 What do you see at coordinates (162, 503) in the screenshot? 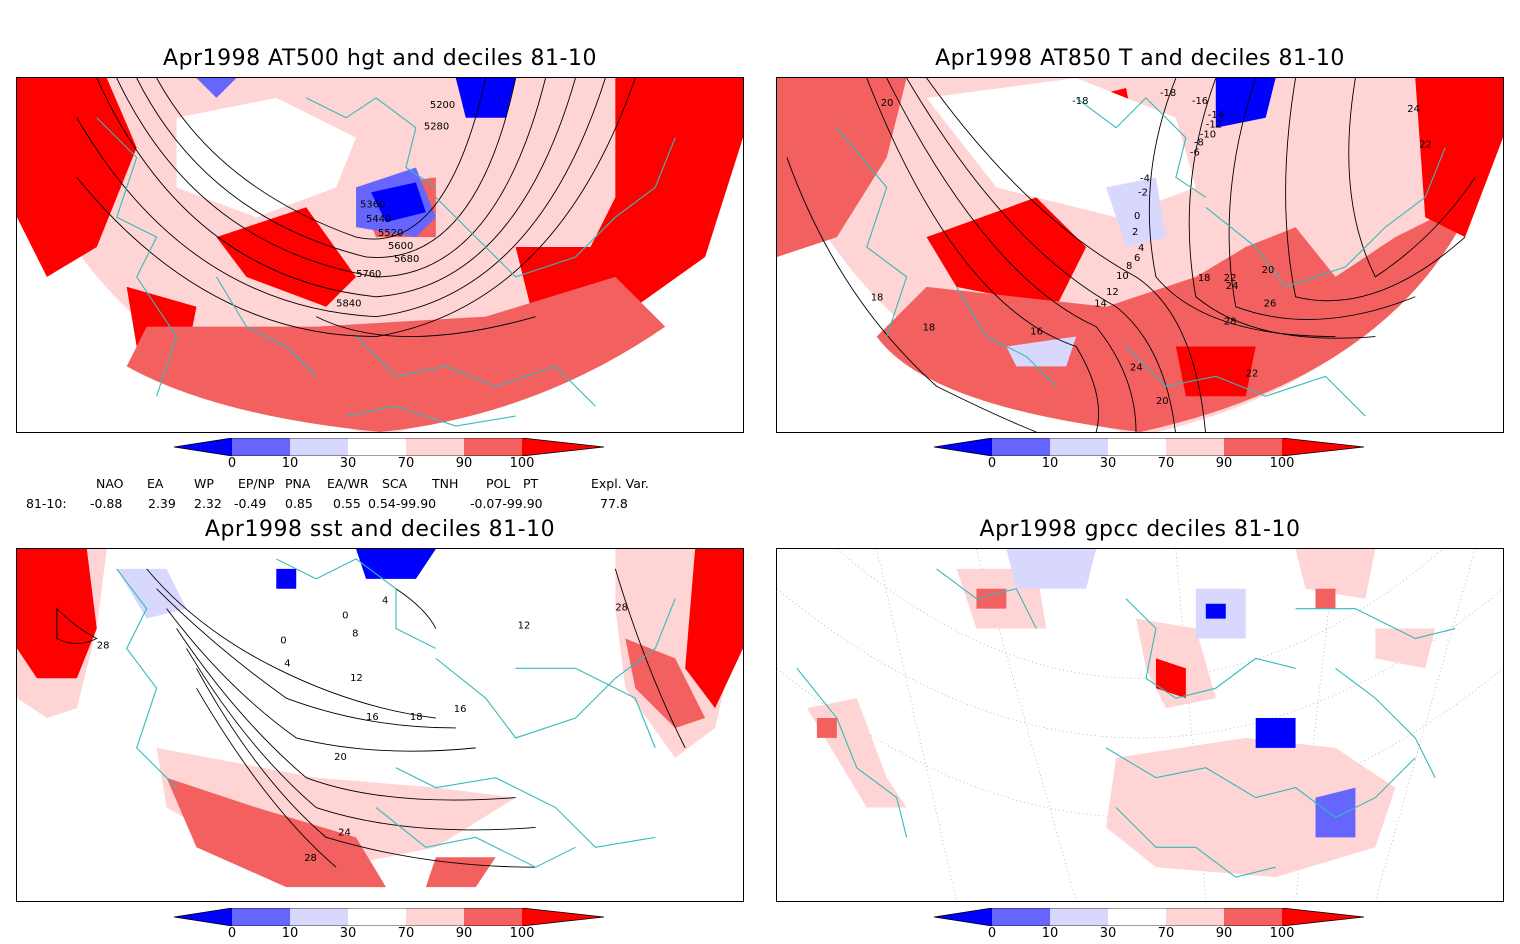
I see `index-value: 2.39` at bounding box center [162, 503].